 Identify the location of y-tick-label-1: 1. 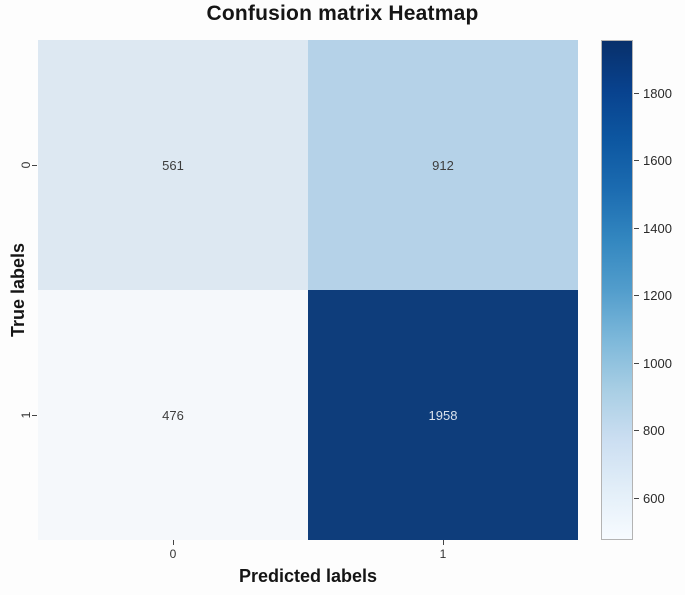
(26, 415).